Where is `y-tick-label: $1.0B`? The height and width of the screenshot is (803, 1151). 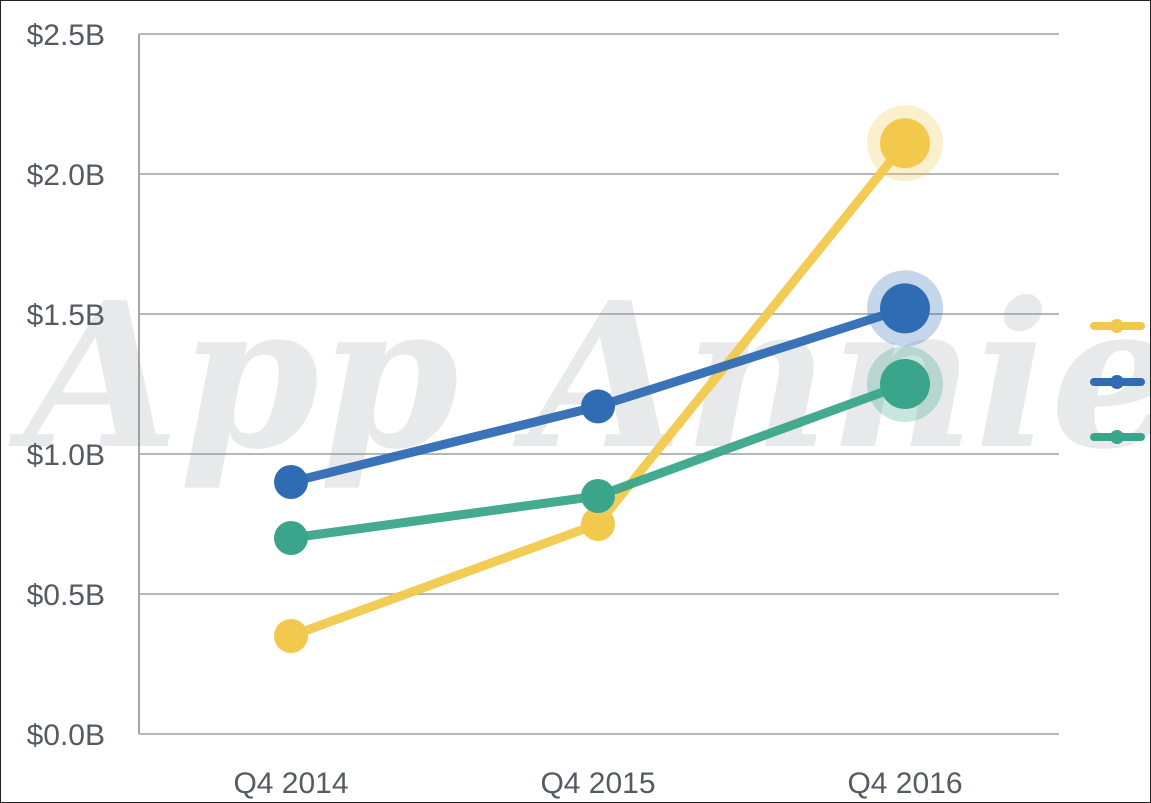
y-tick-label: $1.0B is located at coordinates (66, 455).